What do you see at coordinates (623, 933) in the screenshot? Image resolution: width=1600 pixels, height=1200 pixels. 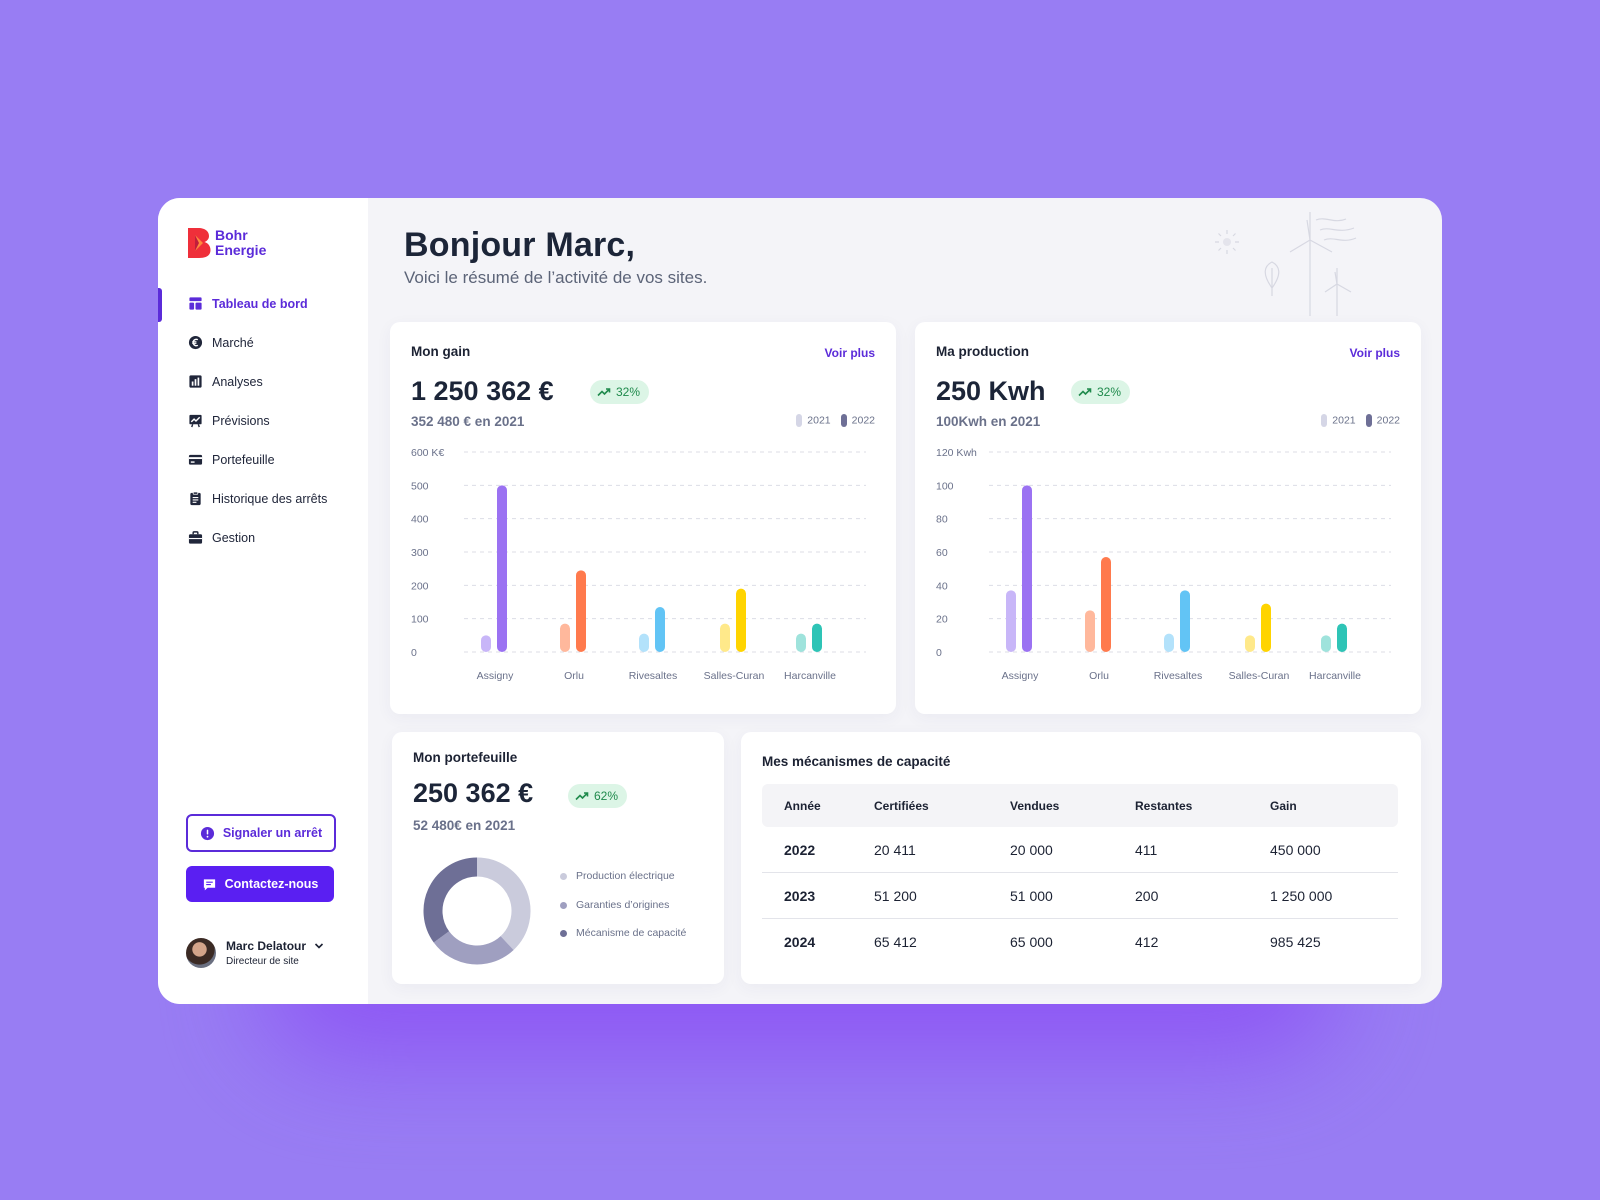 I see `legend-item-capacity: Mécanisme de capacité` at bounding box center [623, 933].